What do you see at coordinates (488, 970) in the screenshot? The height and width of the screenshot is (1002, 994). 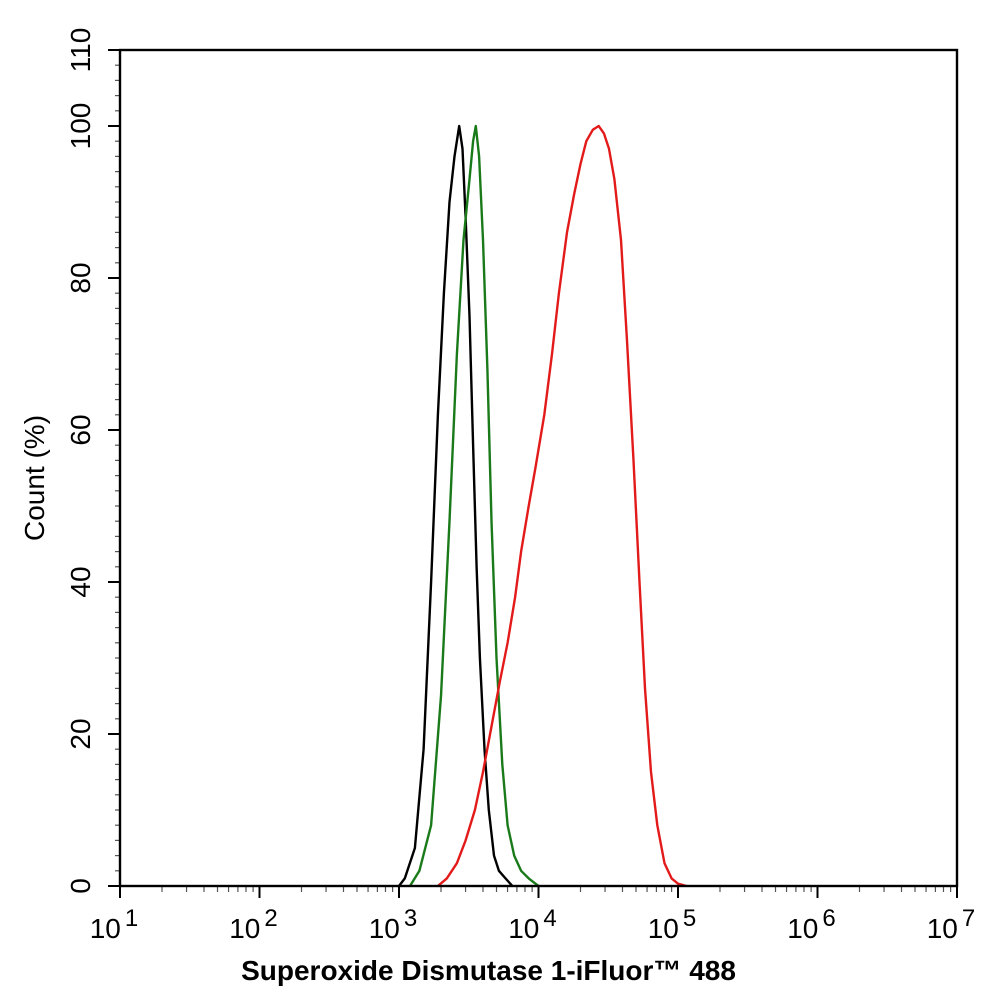 I see `x-axis-title: Superoxide Dismutase 1-iFluor™ 488` at bounding box center [488, 970].